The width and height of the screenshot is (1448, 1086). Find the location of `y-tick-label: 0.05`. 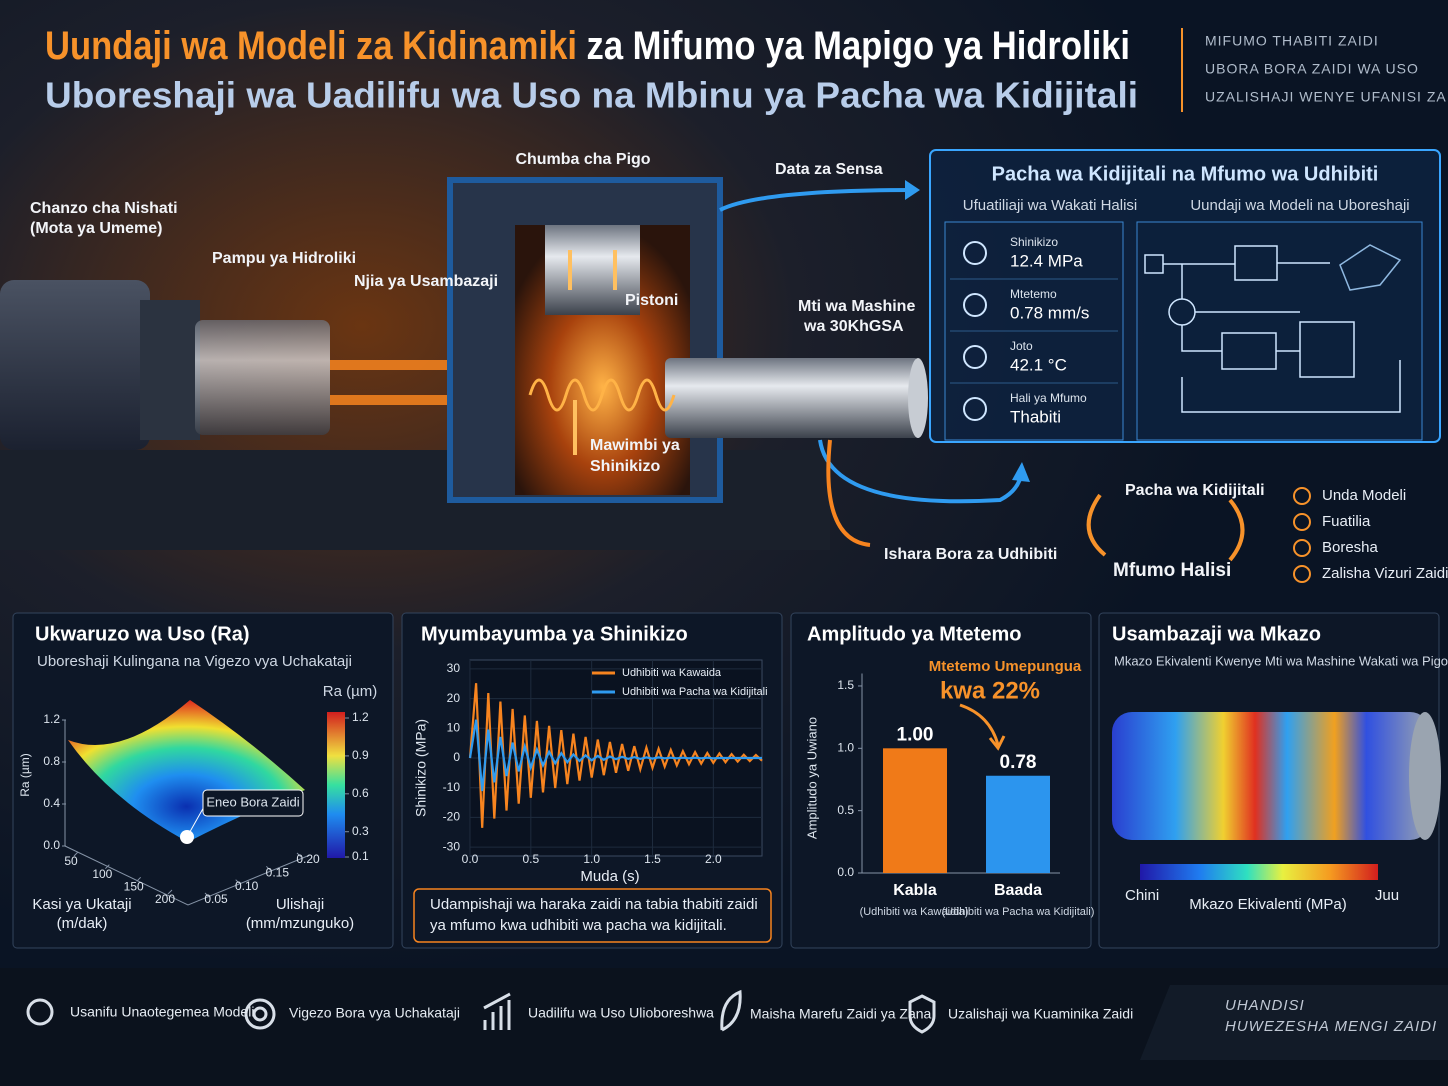

y-tick-label: 0.05 is located at coordinates (216, 899).